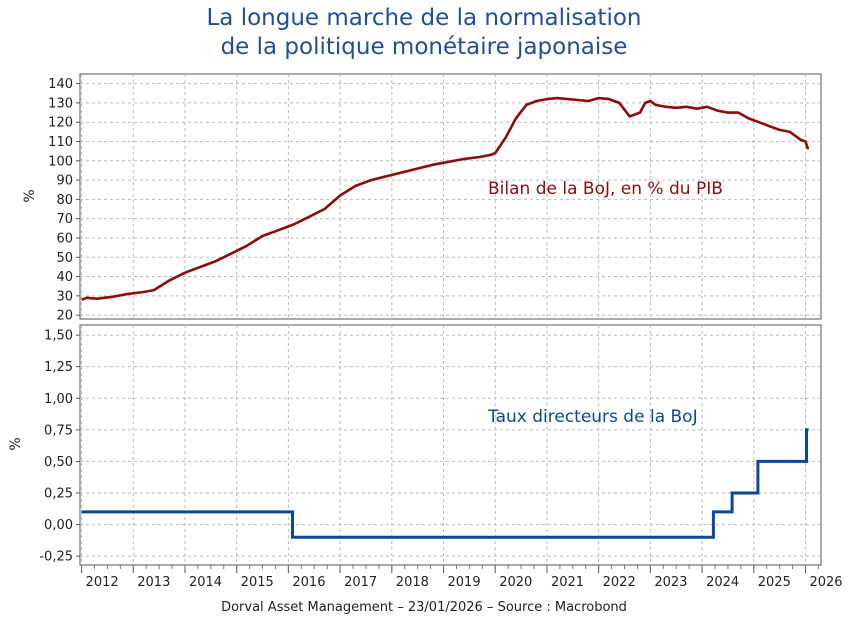 Image resolution: width=848 pixels, height=629 pixels. Describe the element at coordinates (58, 525) in the screenshot. I see `bottom-ytick-label: 0,00` at that location.